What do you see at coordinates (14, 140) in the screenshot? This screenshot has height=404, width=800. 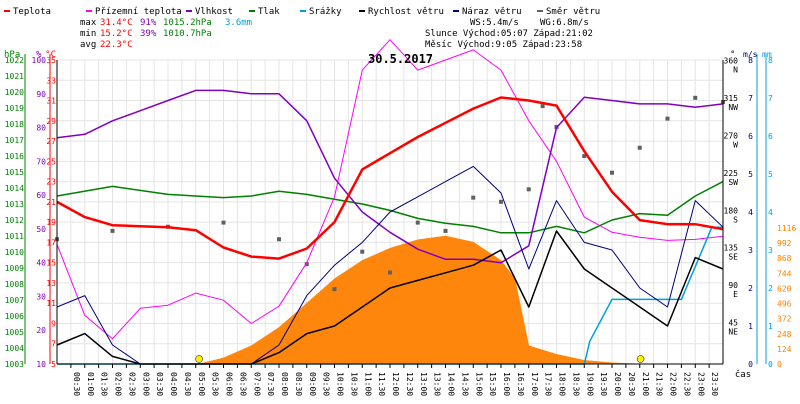 I see `hpa-tick-label: 1017` at bounding box center [14, 140].